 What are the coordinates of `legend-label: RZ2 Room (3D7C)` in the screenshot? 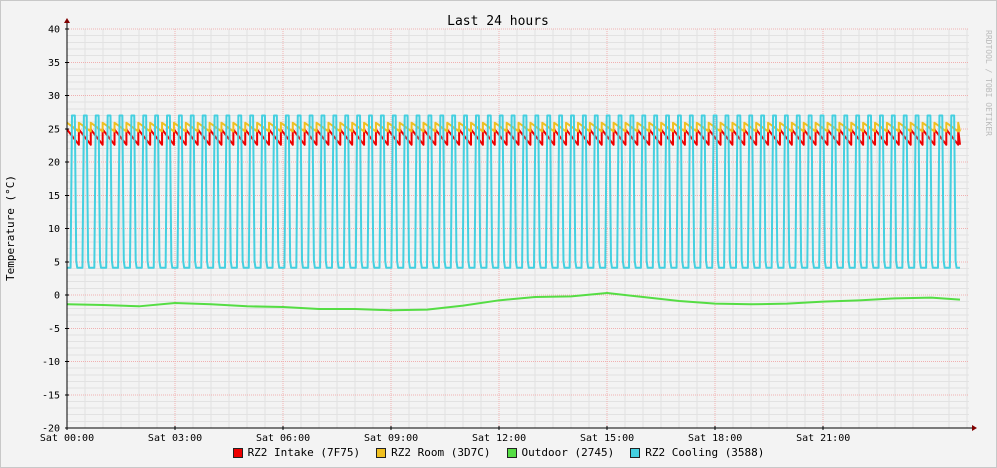 It's located at (441, 452).